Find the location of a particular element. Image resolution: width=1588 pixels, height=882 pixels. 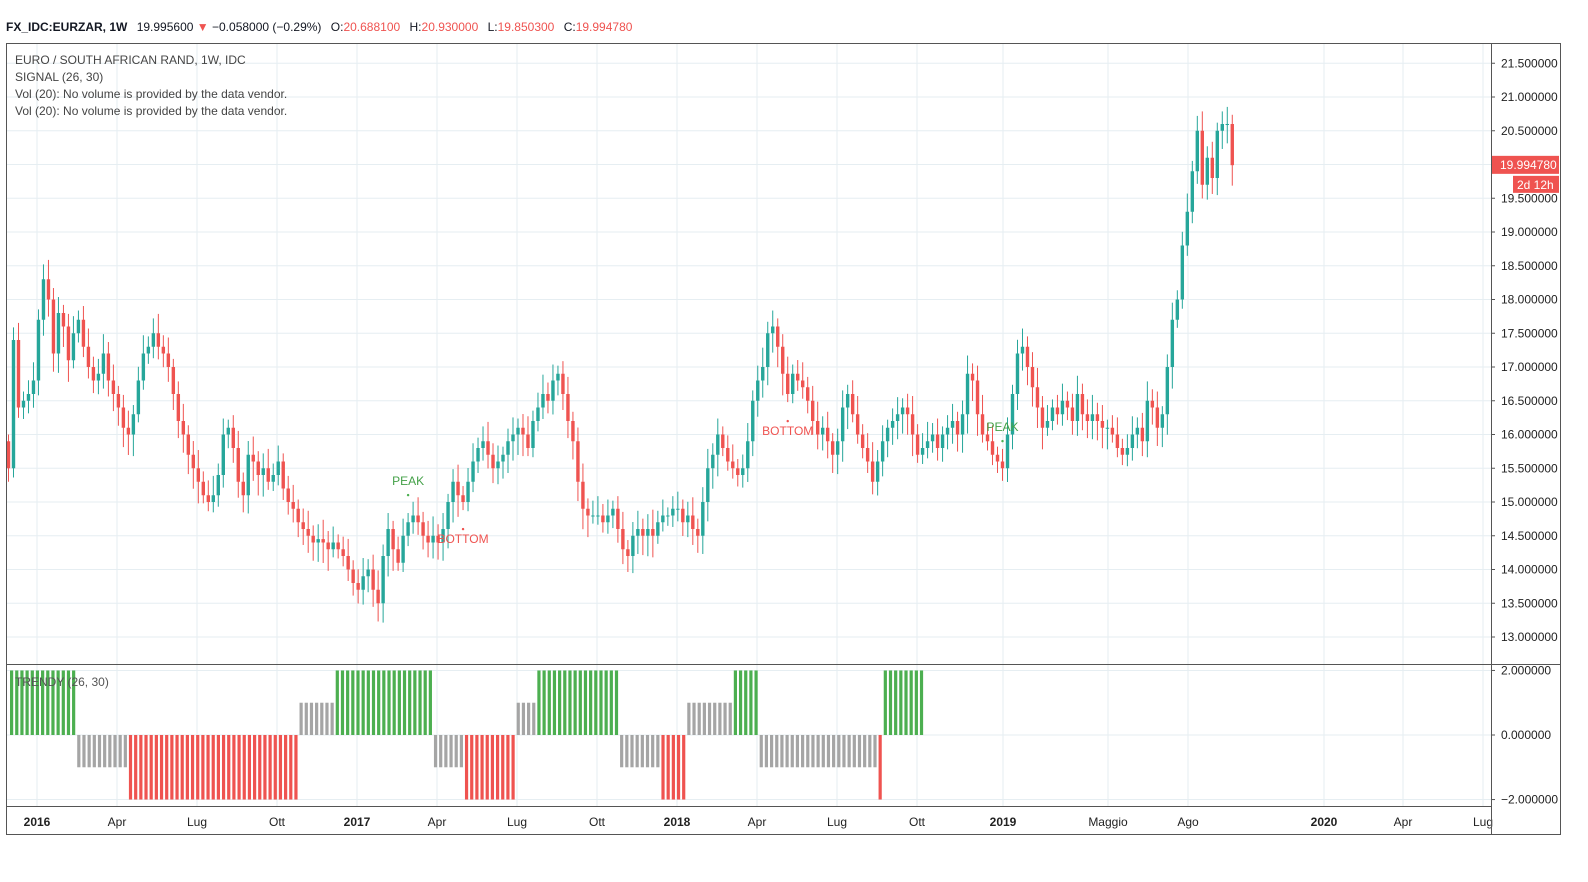

symbol-label: FX_IDC:EURZAR, 1W is located at coordinates (67, 27).